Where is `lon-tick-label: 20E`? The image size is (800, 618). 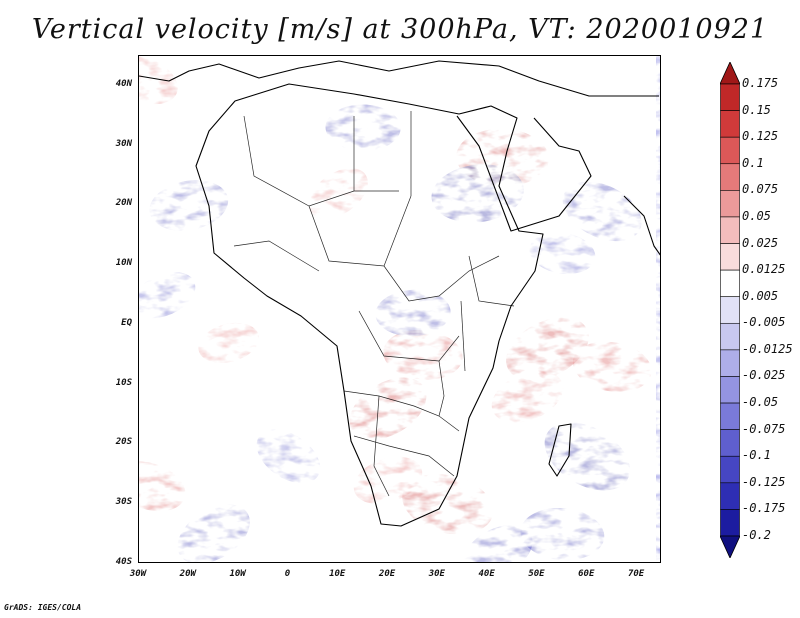 lon-tick-label: 20E is located at coordinates (387, 574).